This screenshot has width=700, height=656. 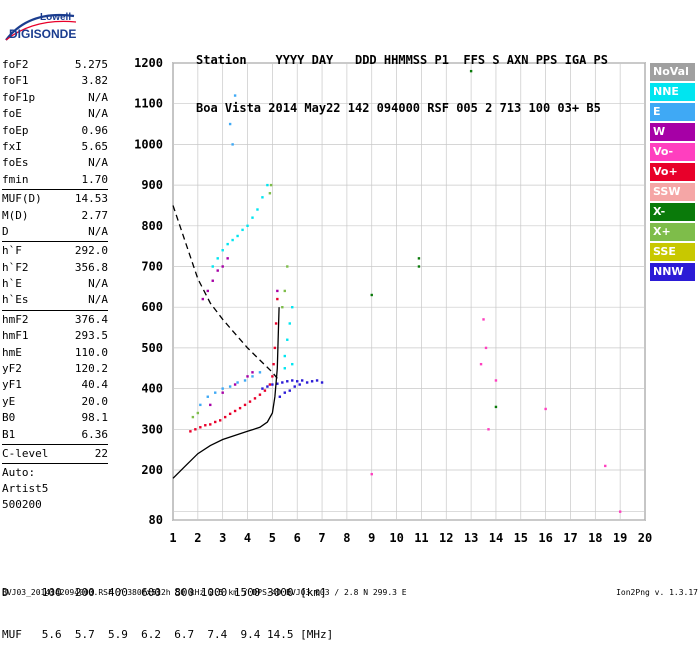 What do you see at coordinates (91, 319) in the screenshot?
I see `param-value: 376.4` at bounding box center [91, 319].